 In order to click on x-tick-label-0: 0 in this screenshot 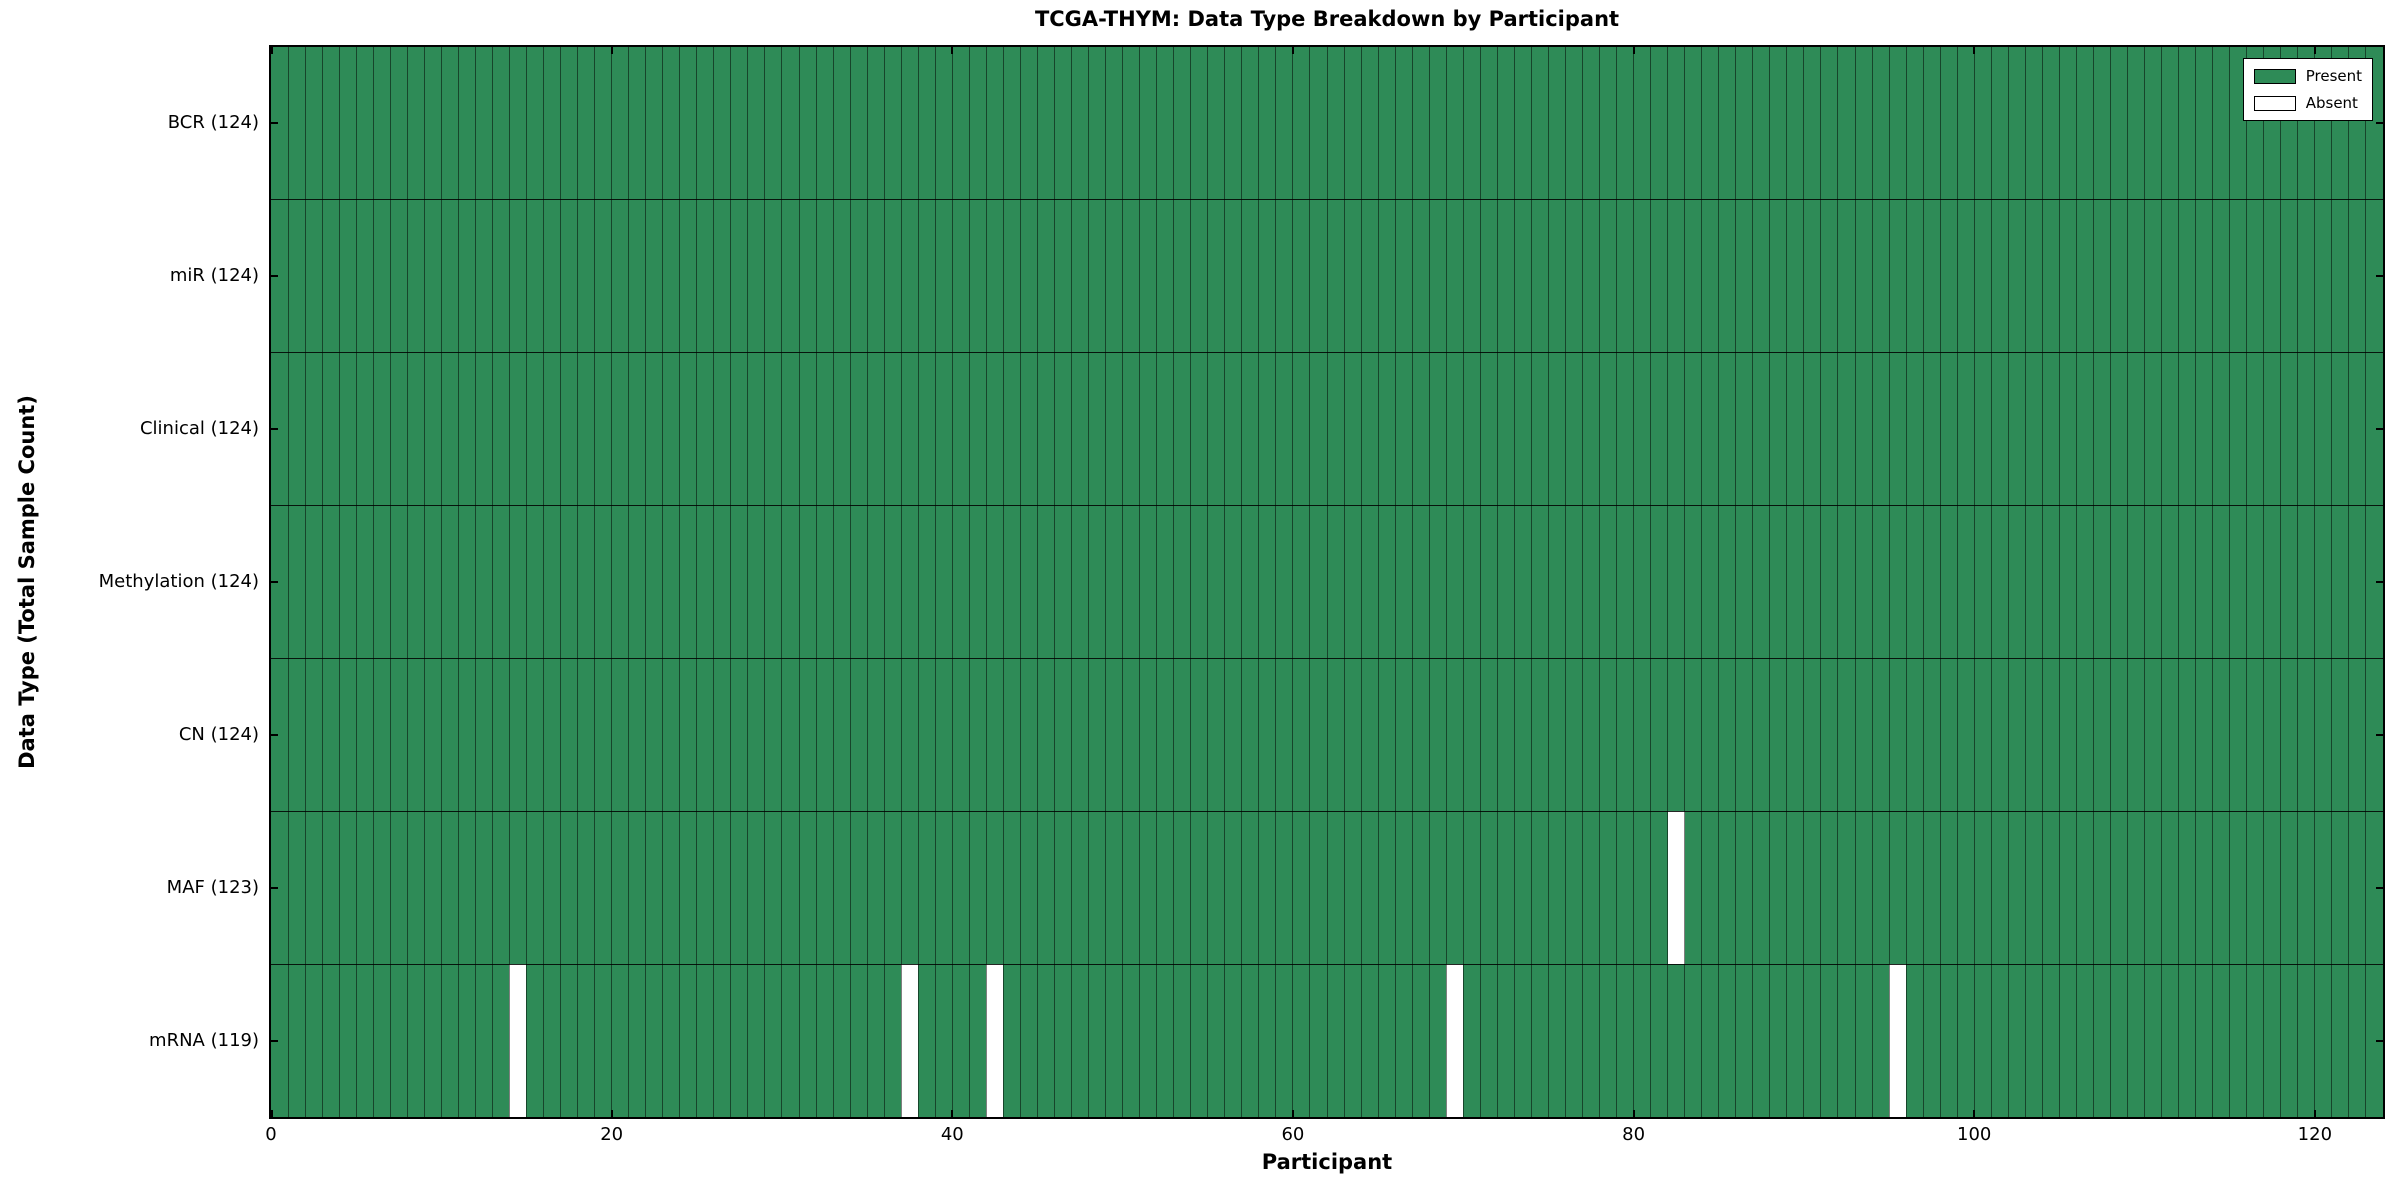, I will do `click(271, 1134)`.